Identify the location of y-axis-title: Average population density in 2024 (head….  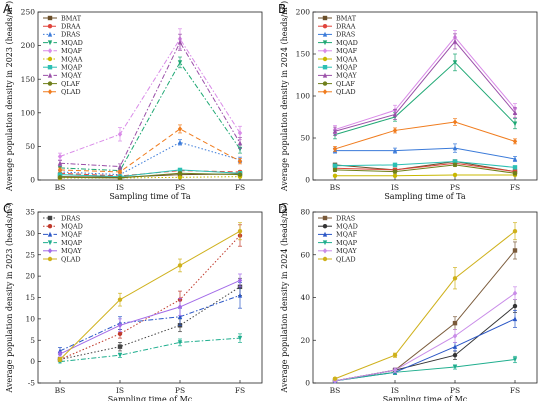
(284, 96).